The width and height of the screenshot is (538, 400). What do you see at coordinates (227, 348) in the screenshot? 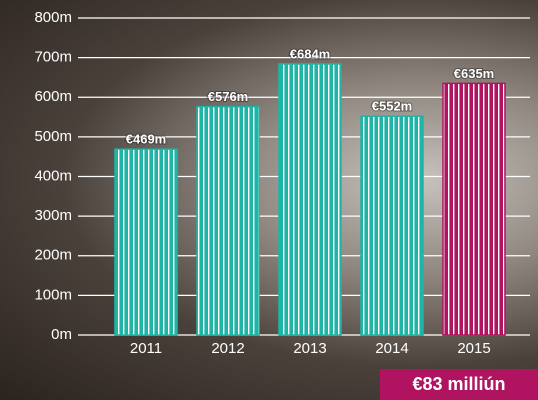
I see `x-tick-label: 2012` at bounding box center [227, 348].